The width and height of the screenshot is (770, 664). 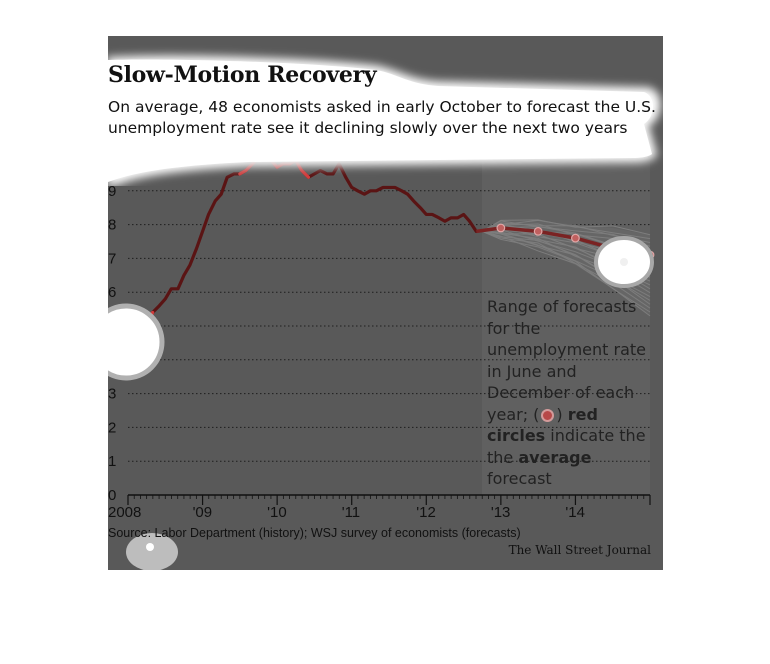 I want to click on annotation-bold-red-circles: red circles, so click(x=542, y=425).